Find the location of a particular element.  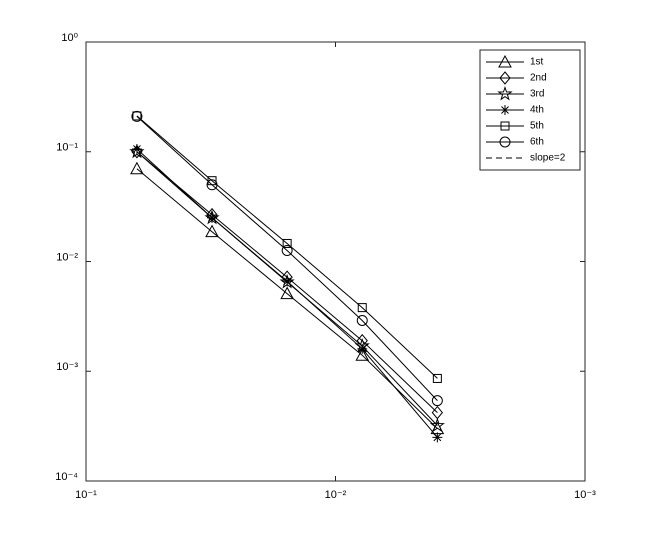

legend-label: 3rd is located at coordinates (537, 94).